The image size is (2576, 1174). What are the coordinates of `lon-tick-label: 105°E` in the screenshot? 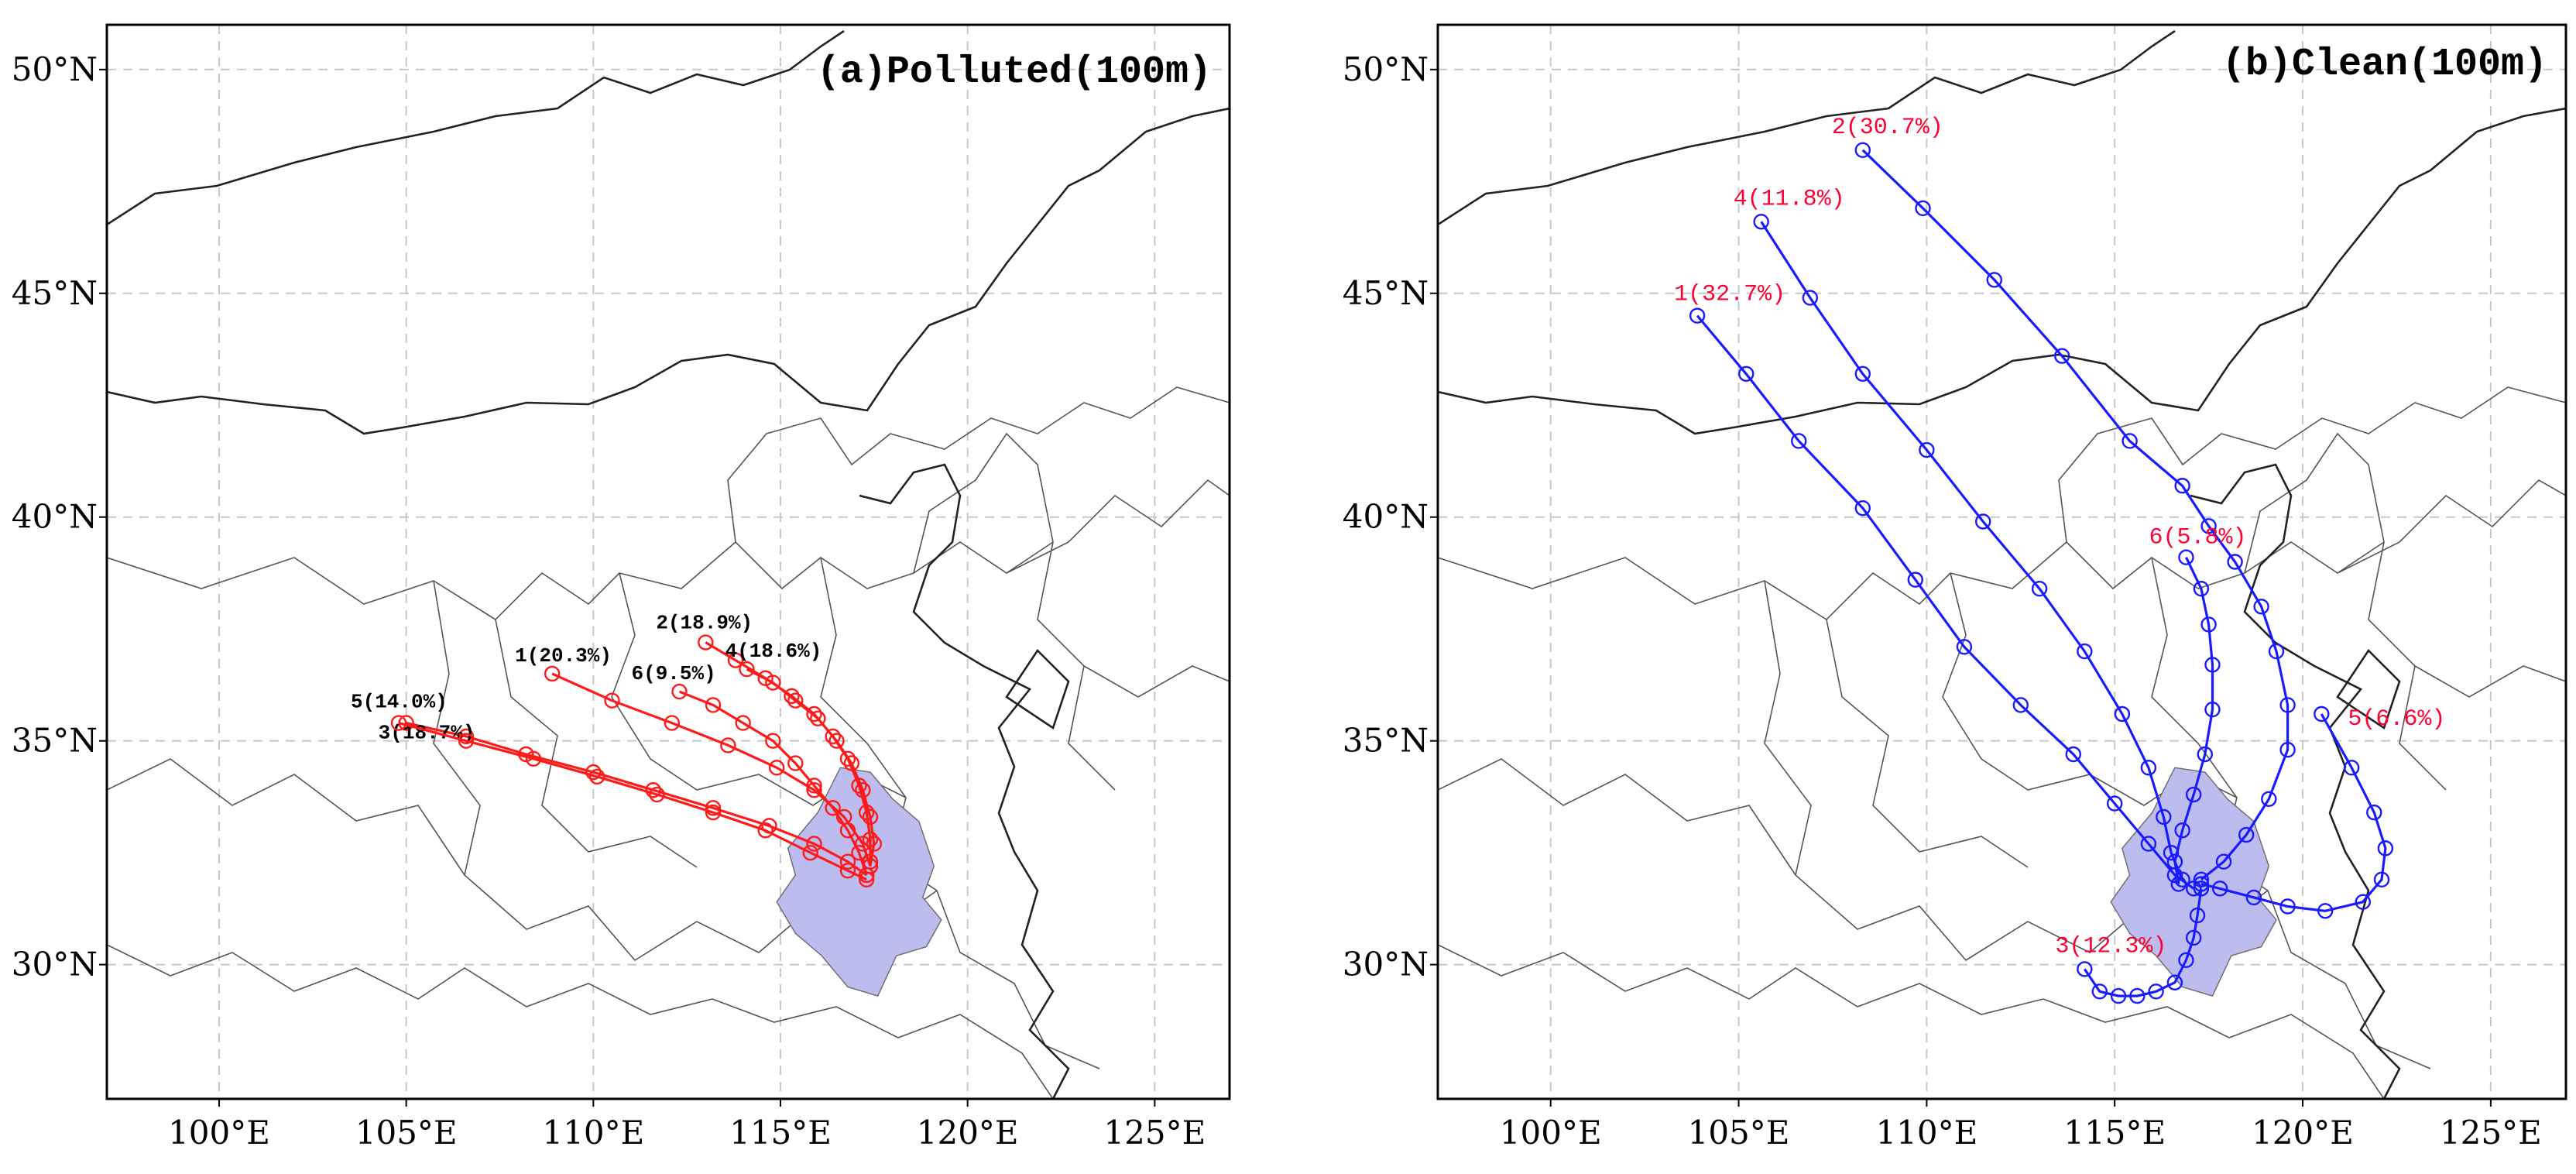 It's located at (406, 1133).